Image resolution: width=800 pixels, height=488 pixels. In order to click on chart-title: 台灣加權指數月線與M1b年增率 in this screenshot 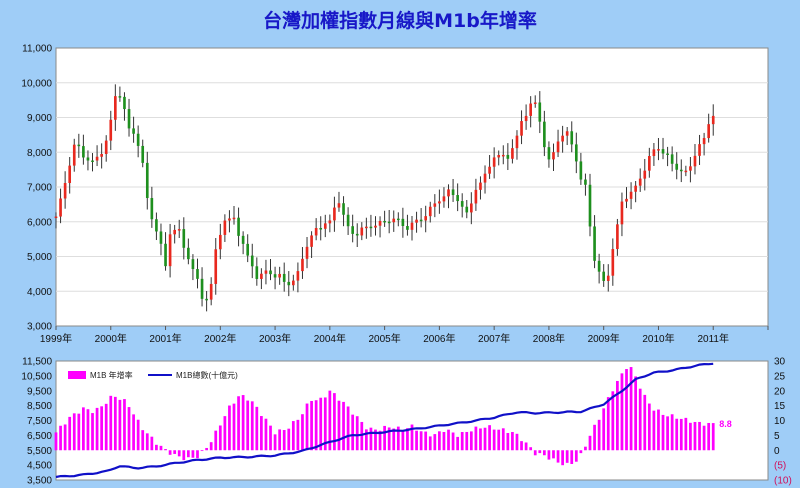, I will do `click(400, 20)`.